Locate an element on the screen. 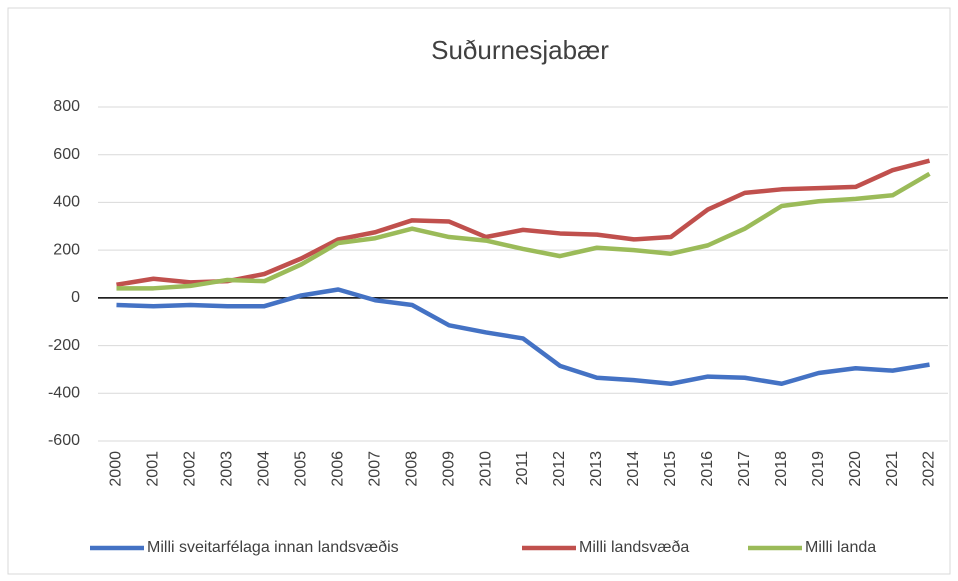 The height and width of the screenshot is (581, 958). legend-label: Milli landsvæða is located at coordinates (634, 547).